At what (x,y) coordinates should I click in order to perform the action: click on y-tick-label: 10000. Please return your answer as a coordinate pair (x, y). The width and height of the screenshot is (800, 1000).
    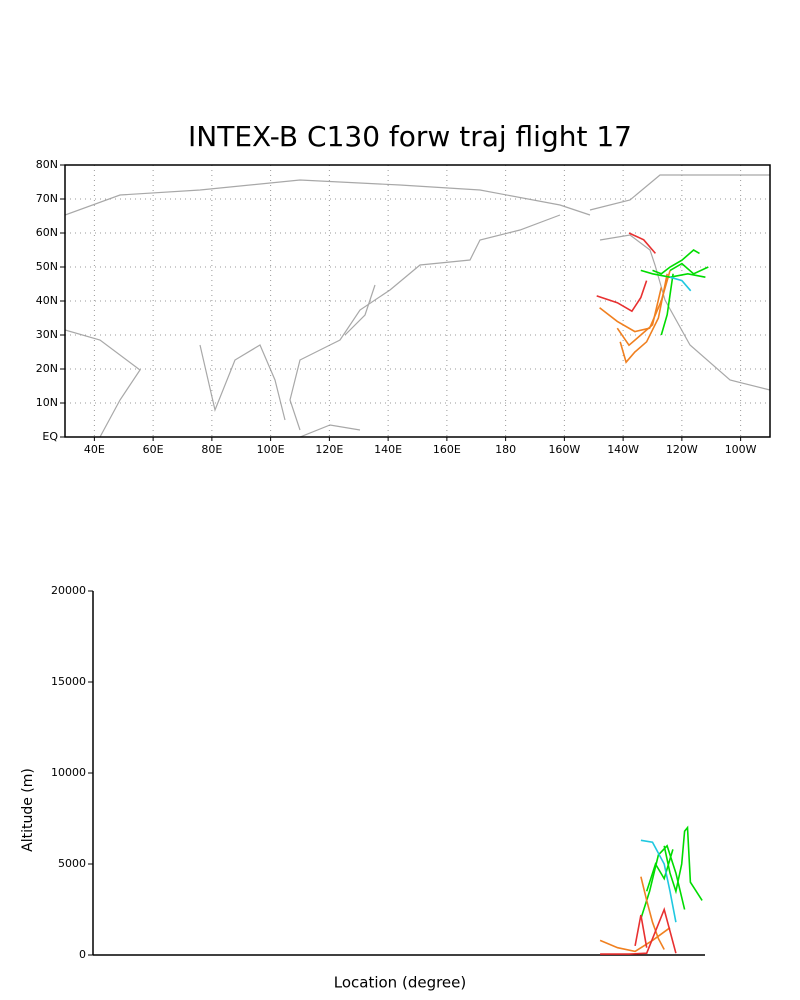
    Looking at the image, I should click on (68, 772).